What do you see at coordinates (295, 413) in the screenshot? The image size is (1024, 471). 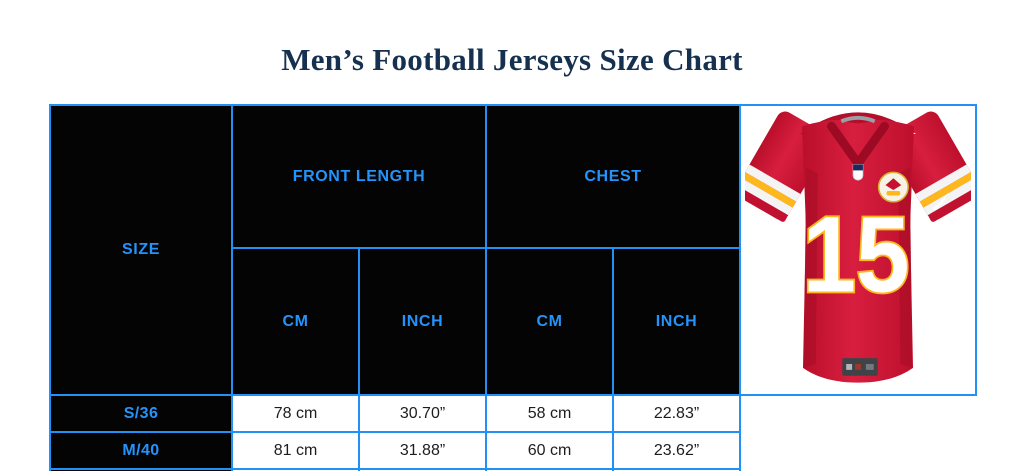 I see `front-length-cm: 78 cm` at bounding box center [295, 413].